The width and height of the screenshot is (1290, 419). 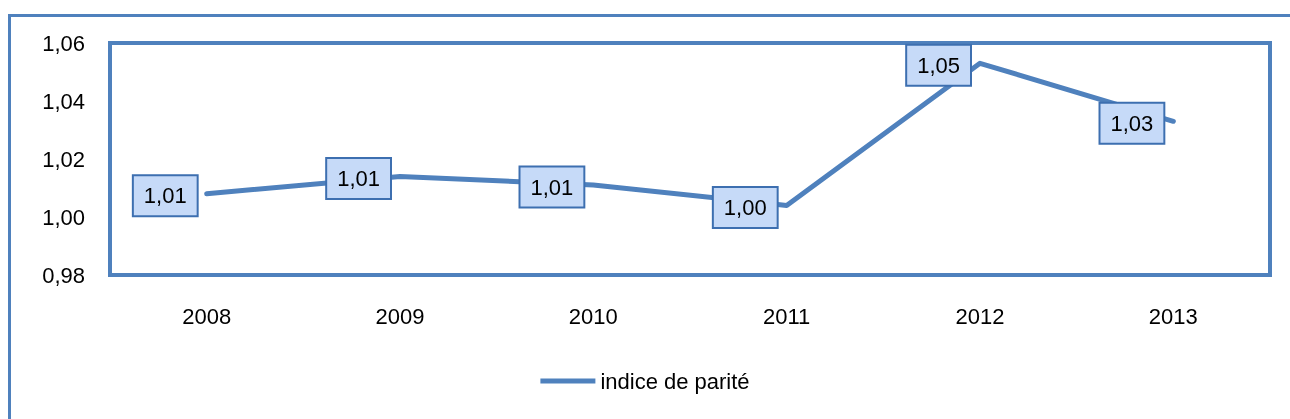 What do you see at coordinates (938, 65) in the screenshot?
I see `data-label: 1,05` at bounding box center [938, 65].